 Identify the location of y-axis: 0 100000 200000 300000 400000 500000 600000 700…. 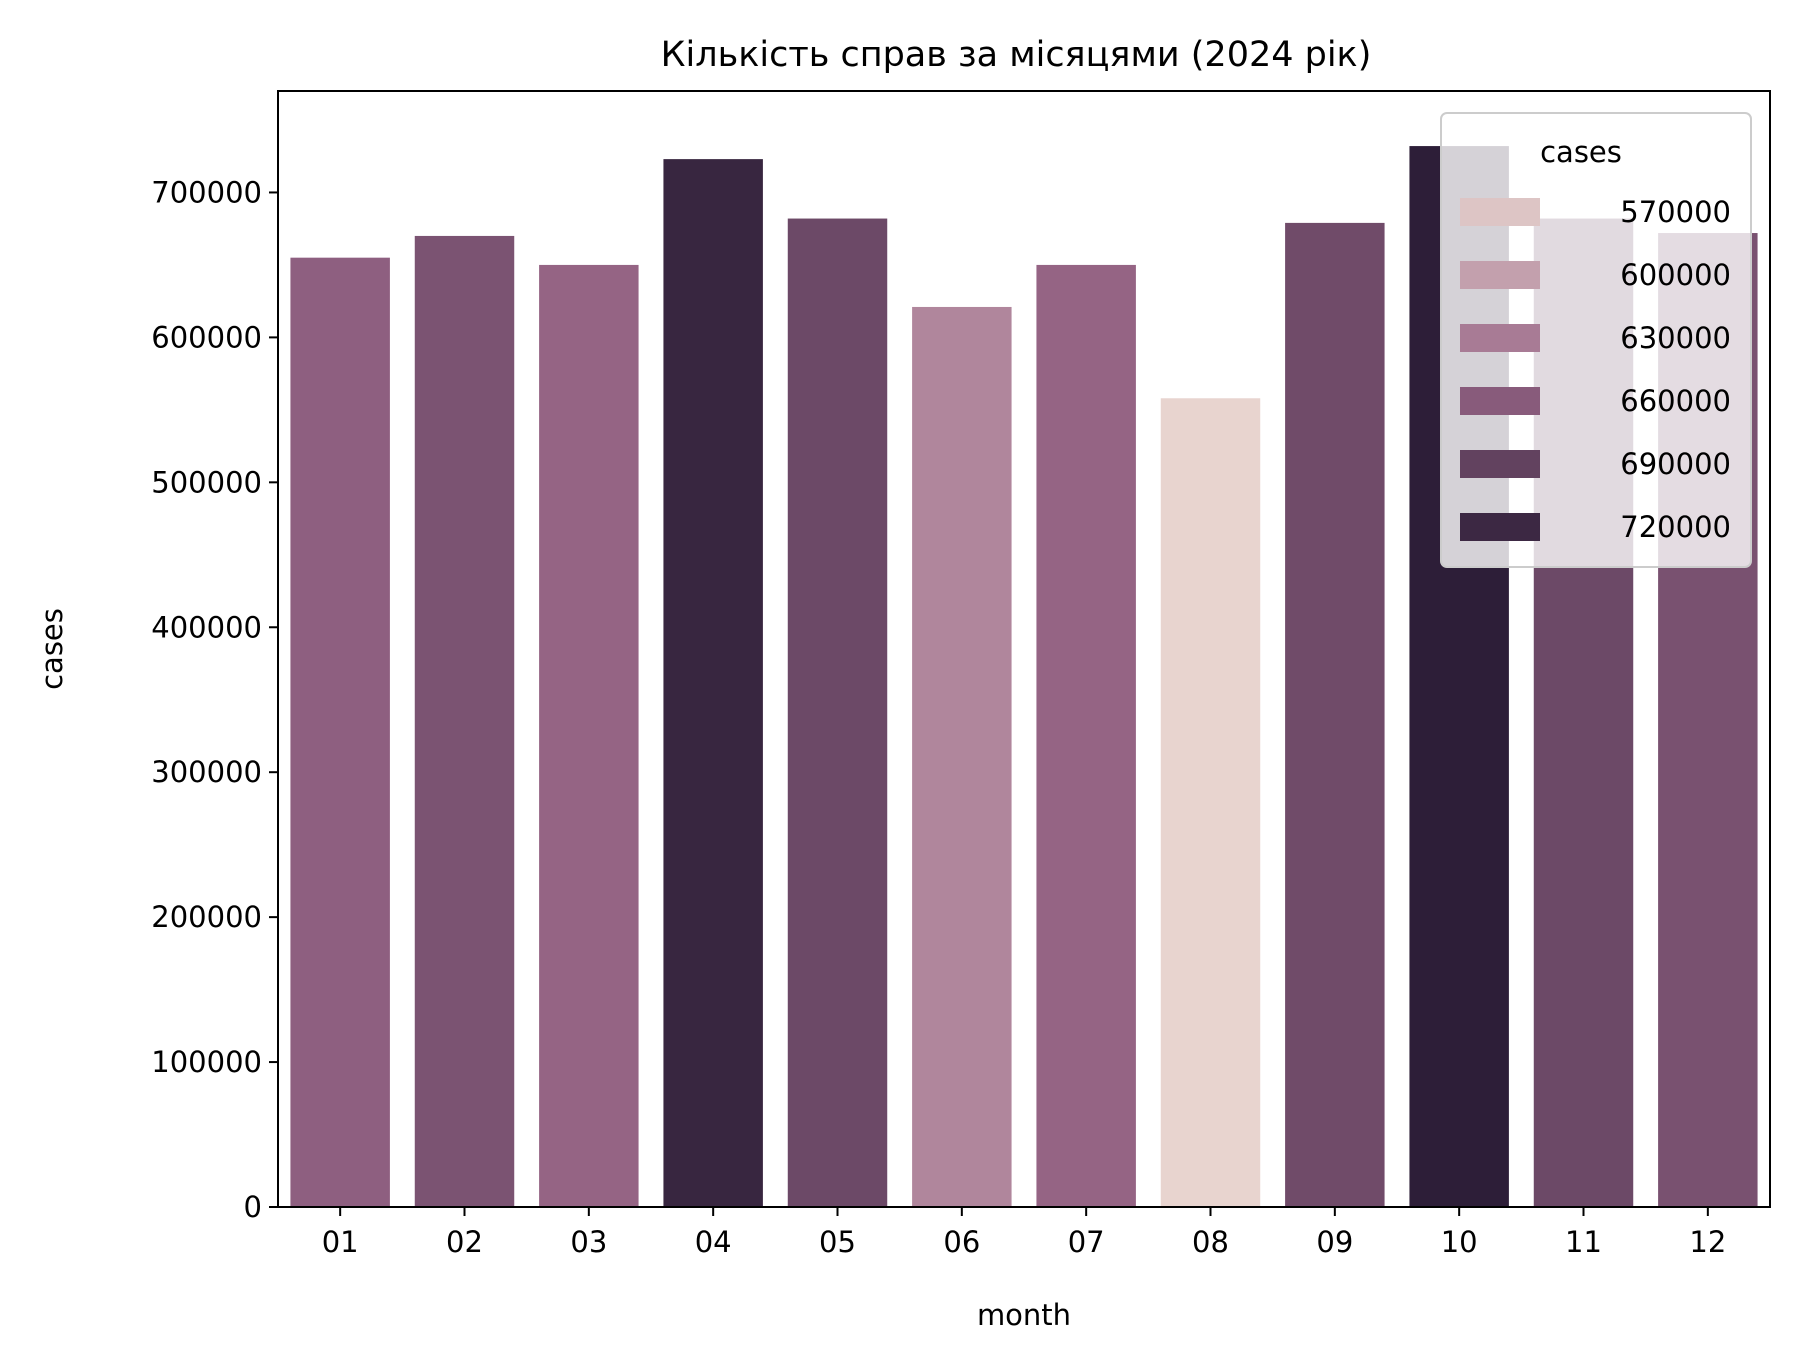
(214, 699).